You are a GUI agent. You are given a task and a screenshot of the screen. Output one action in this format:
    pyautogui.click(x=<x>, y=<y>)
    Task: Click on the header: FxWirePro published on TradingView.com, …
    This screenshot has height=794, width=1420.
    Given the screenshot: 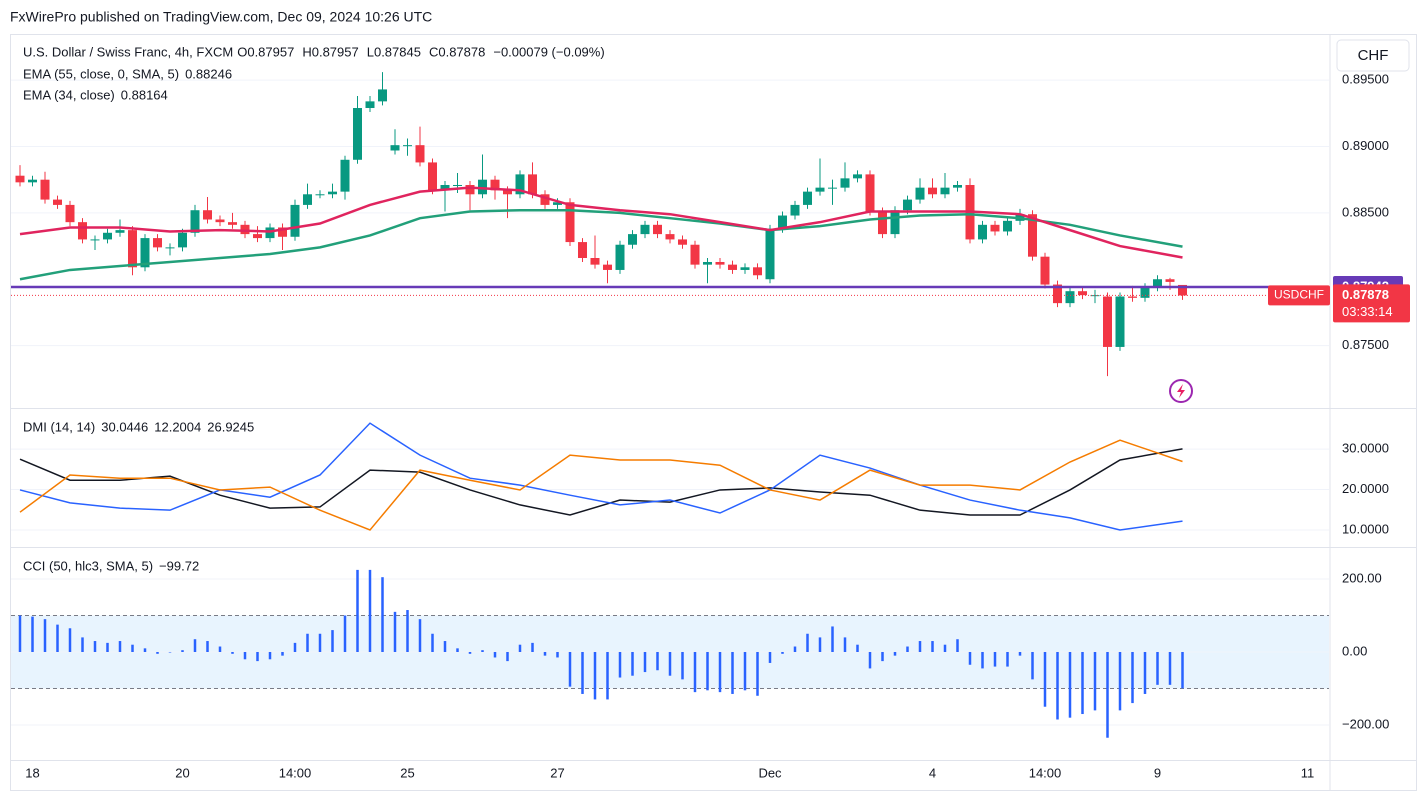 What is the action you would take?
    pyautogui.click(x=221, y=17)
    